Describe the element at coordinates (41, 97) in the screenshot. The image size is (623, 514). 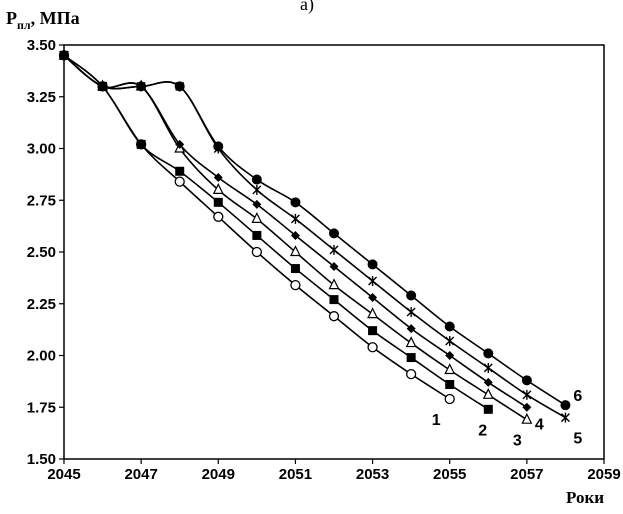
I see `y-tick-label: 3.25` at that location.